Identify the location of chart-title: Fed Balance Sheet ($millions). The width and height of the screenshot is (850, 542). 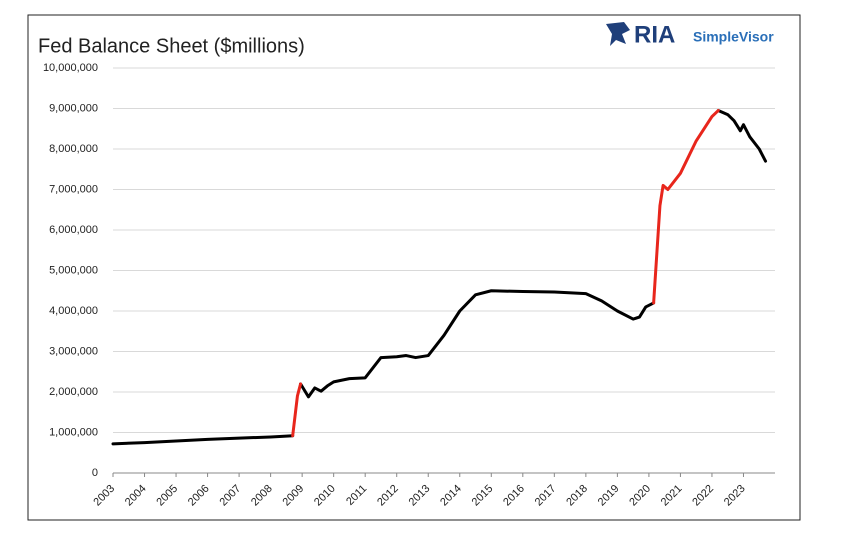
(171, 46).